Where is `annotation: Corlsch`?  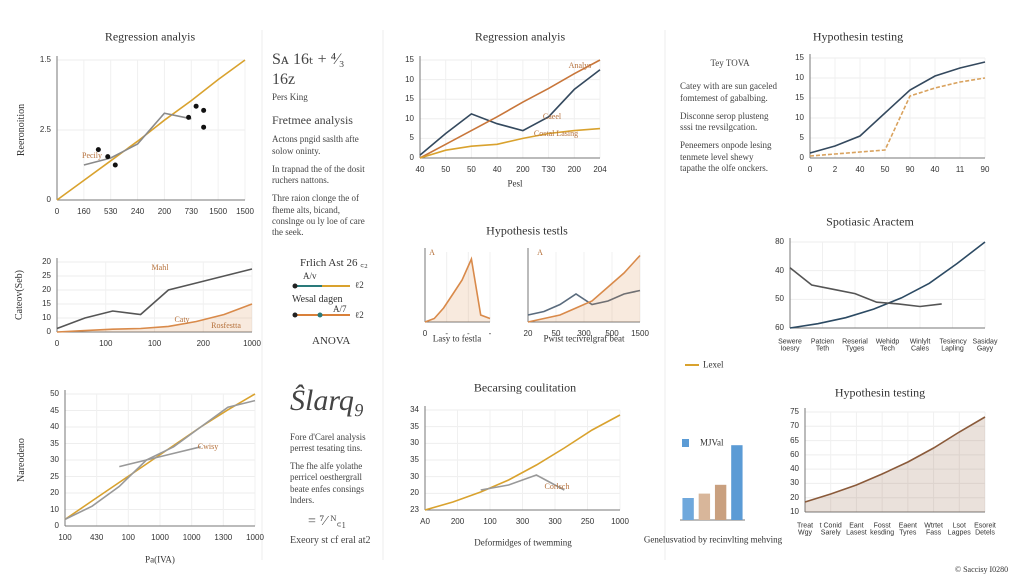
annotation: Corlsch is located at coordinates (557, 486).